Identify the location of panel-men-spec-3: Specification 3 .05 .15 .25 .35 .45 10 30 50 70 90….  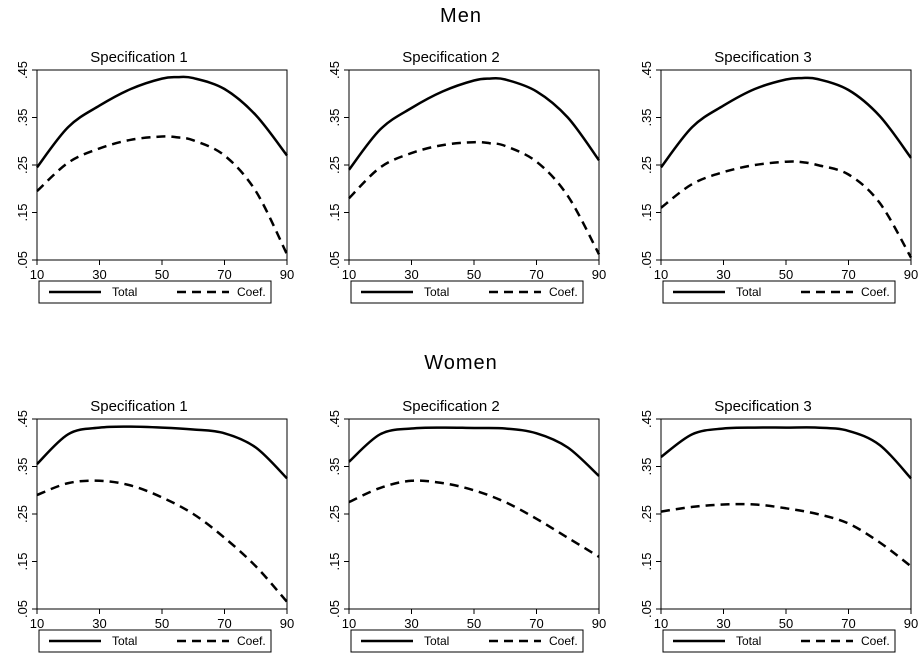
(778, 176).